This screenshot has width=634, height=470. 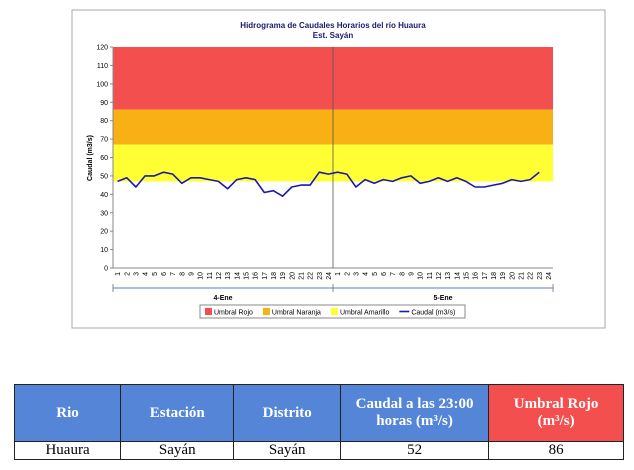 What do you see at coordinates (556, 413) in the screenshot?
I see `table-header: Umbral Rojo (m³/s)` at bounding box center [556, 413].